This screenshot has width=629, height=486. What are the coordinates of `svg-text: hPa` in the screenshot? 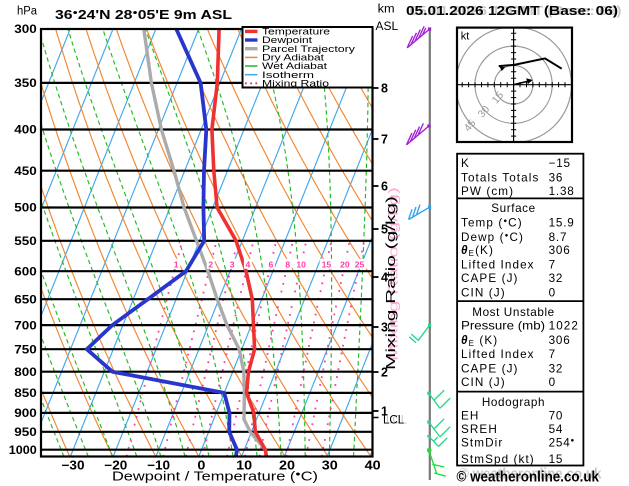 It's located at (27, 12).